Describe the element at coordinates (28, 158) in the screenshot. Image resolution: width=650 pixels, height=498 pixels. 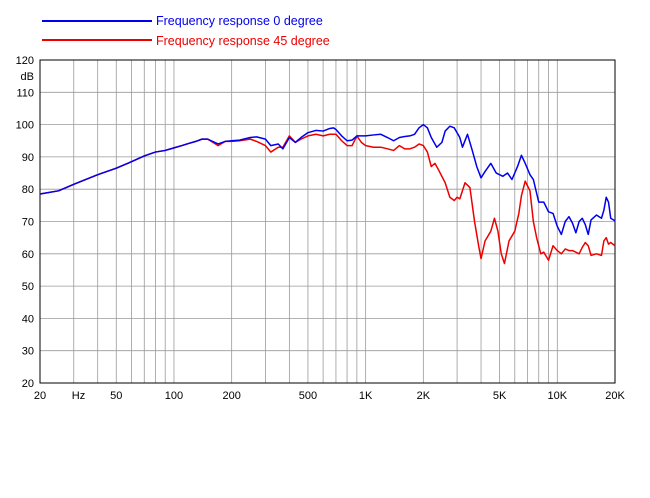
I see `y-tick-label: 90` at that location.